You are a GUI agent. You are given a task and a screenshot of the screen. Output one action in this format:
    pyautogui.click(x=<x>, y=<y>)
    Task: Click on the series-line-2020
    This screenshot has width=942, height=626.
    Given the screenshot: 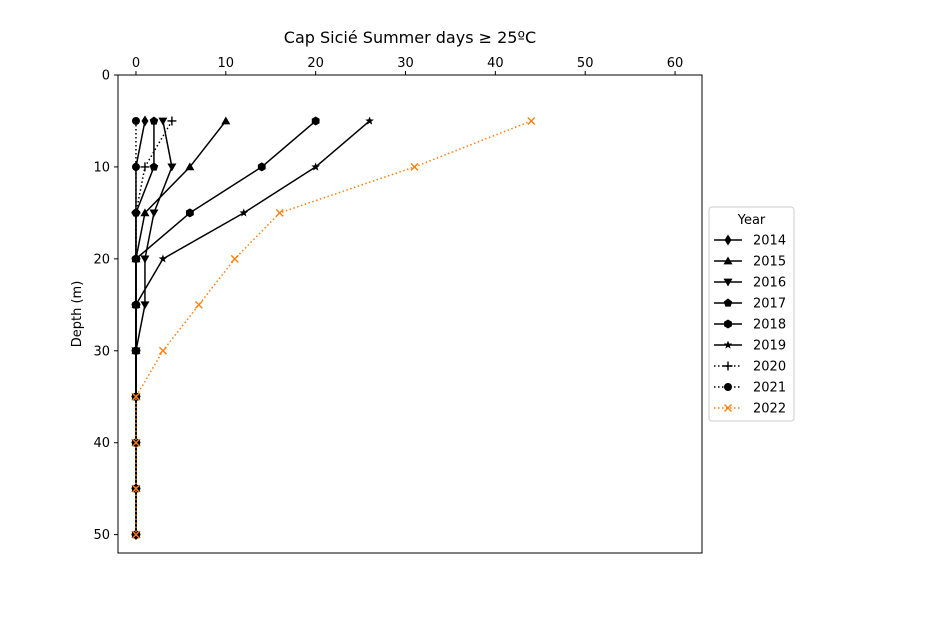 What is the action you would take?
    pyautogui.click(x=154, y=327)
    